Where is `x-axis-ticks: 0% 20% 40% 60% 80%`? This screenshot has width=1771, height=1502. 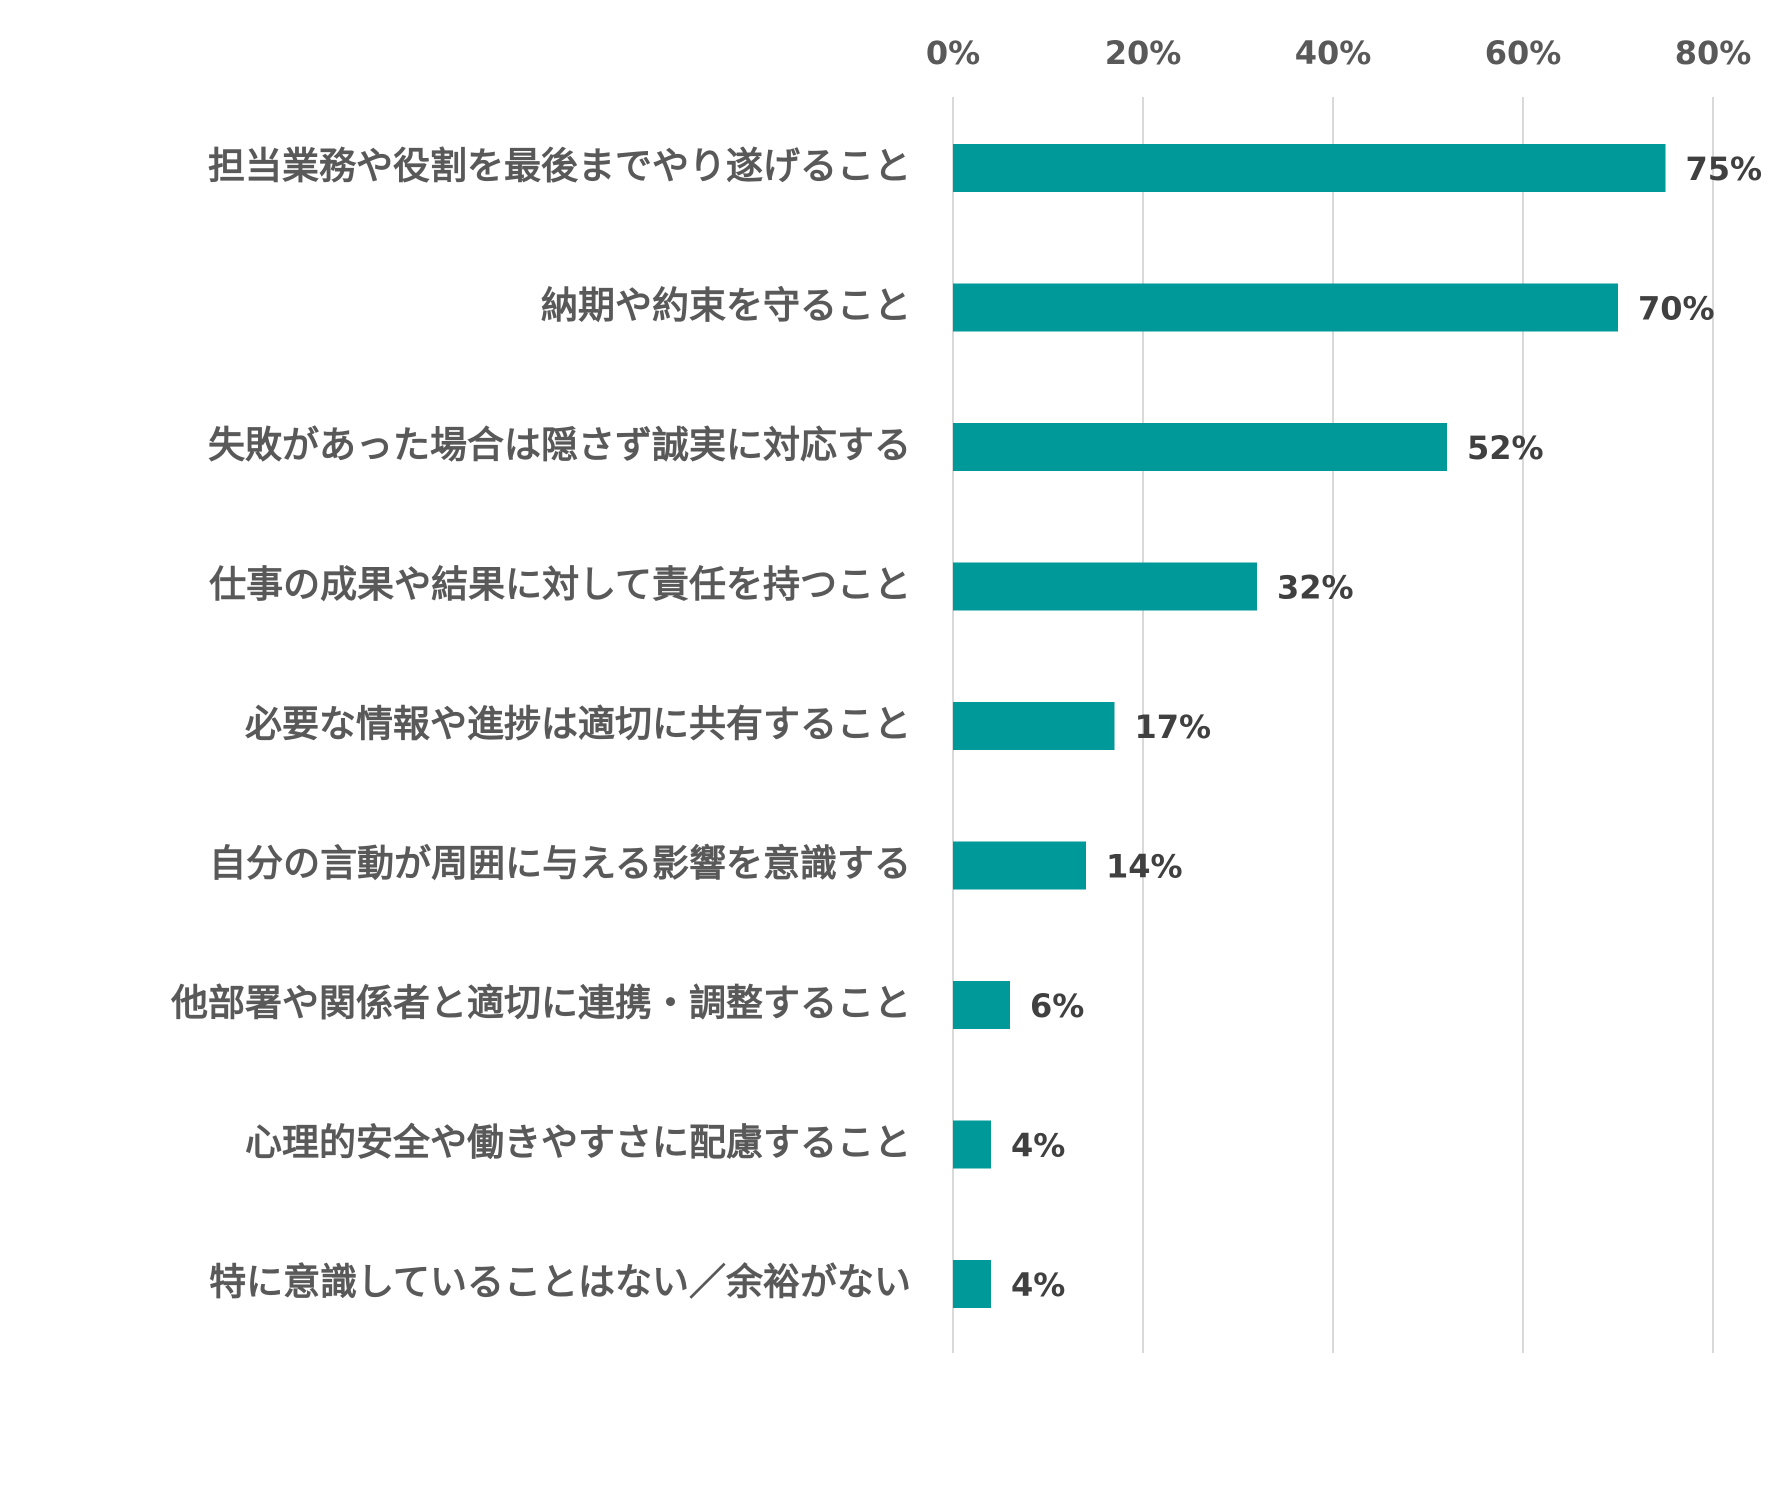 x-axis-ticks: 0% 20% 40% 60% 80% is located at coordinates (1338, 53).